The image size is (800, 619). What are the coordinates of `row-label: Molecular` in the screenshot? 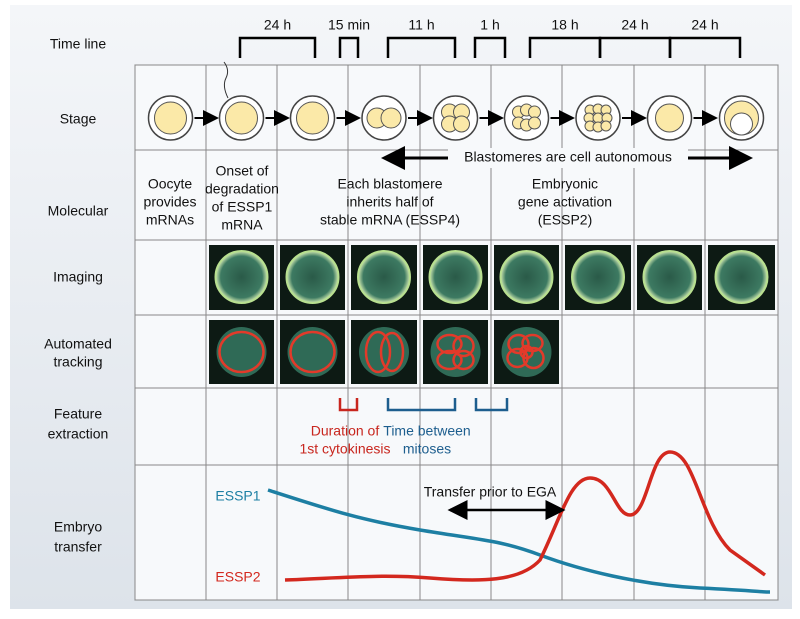 It's located at (78, 211).